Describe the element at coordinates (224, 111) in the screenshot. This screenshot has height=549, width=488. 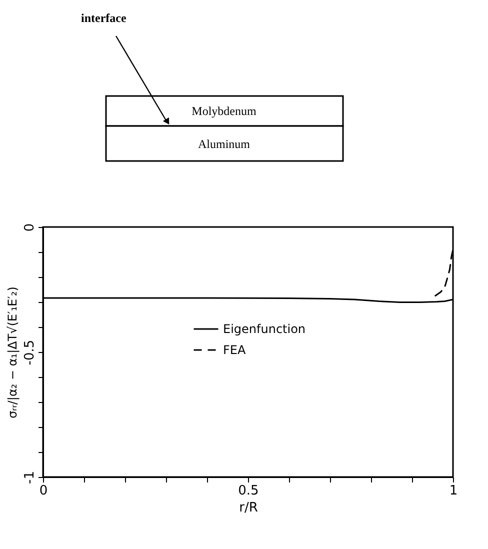
I see `text: Molybdenum` at that location.